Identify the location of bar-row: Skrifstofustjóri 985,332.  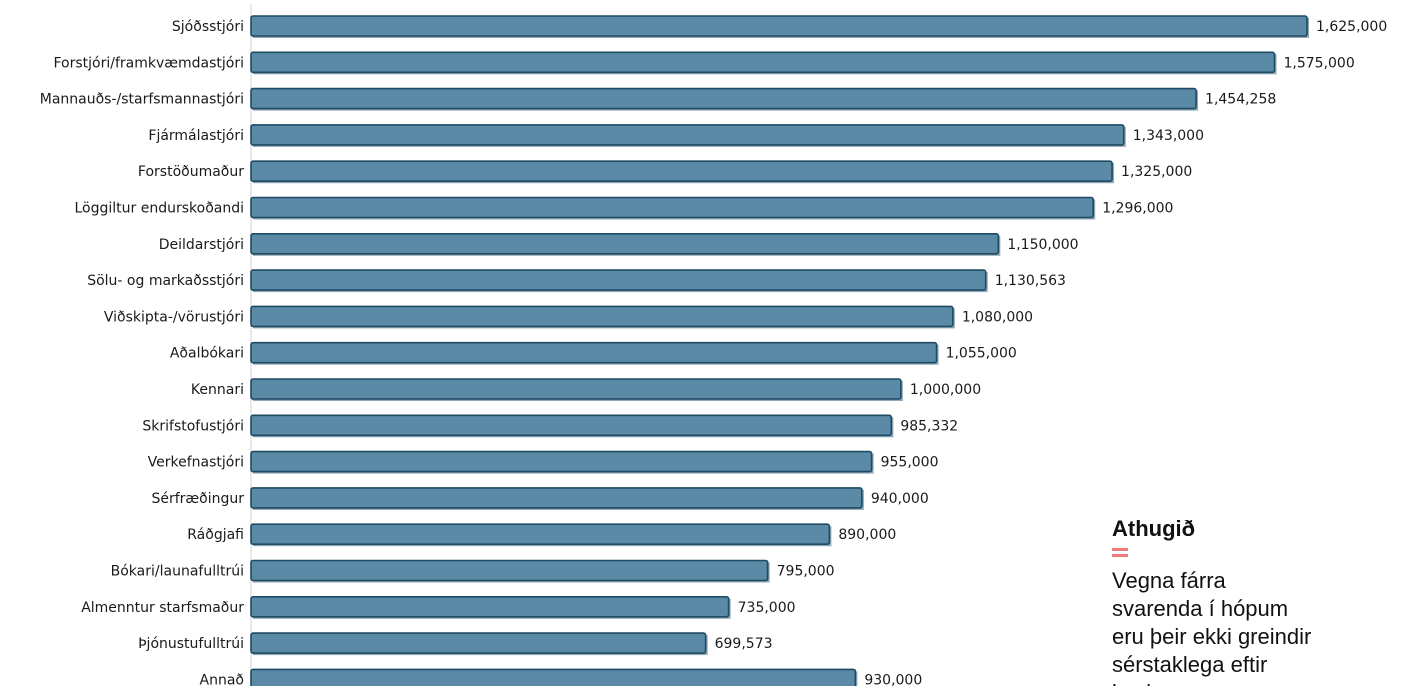
(550, 426).